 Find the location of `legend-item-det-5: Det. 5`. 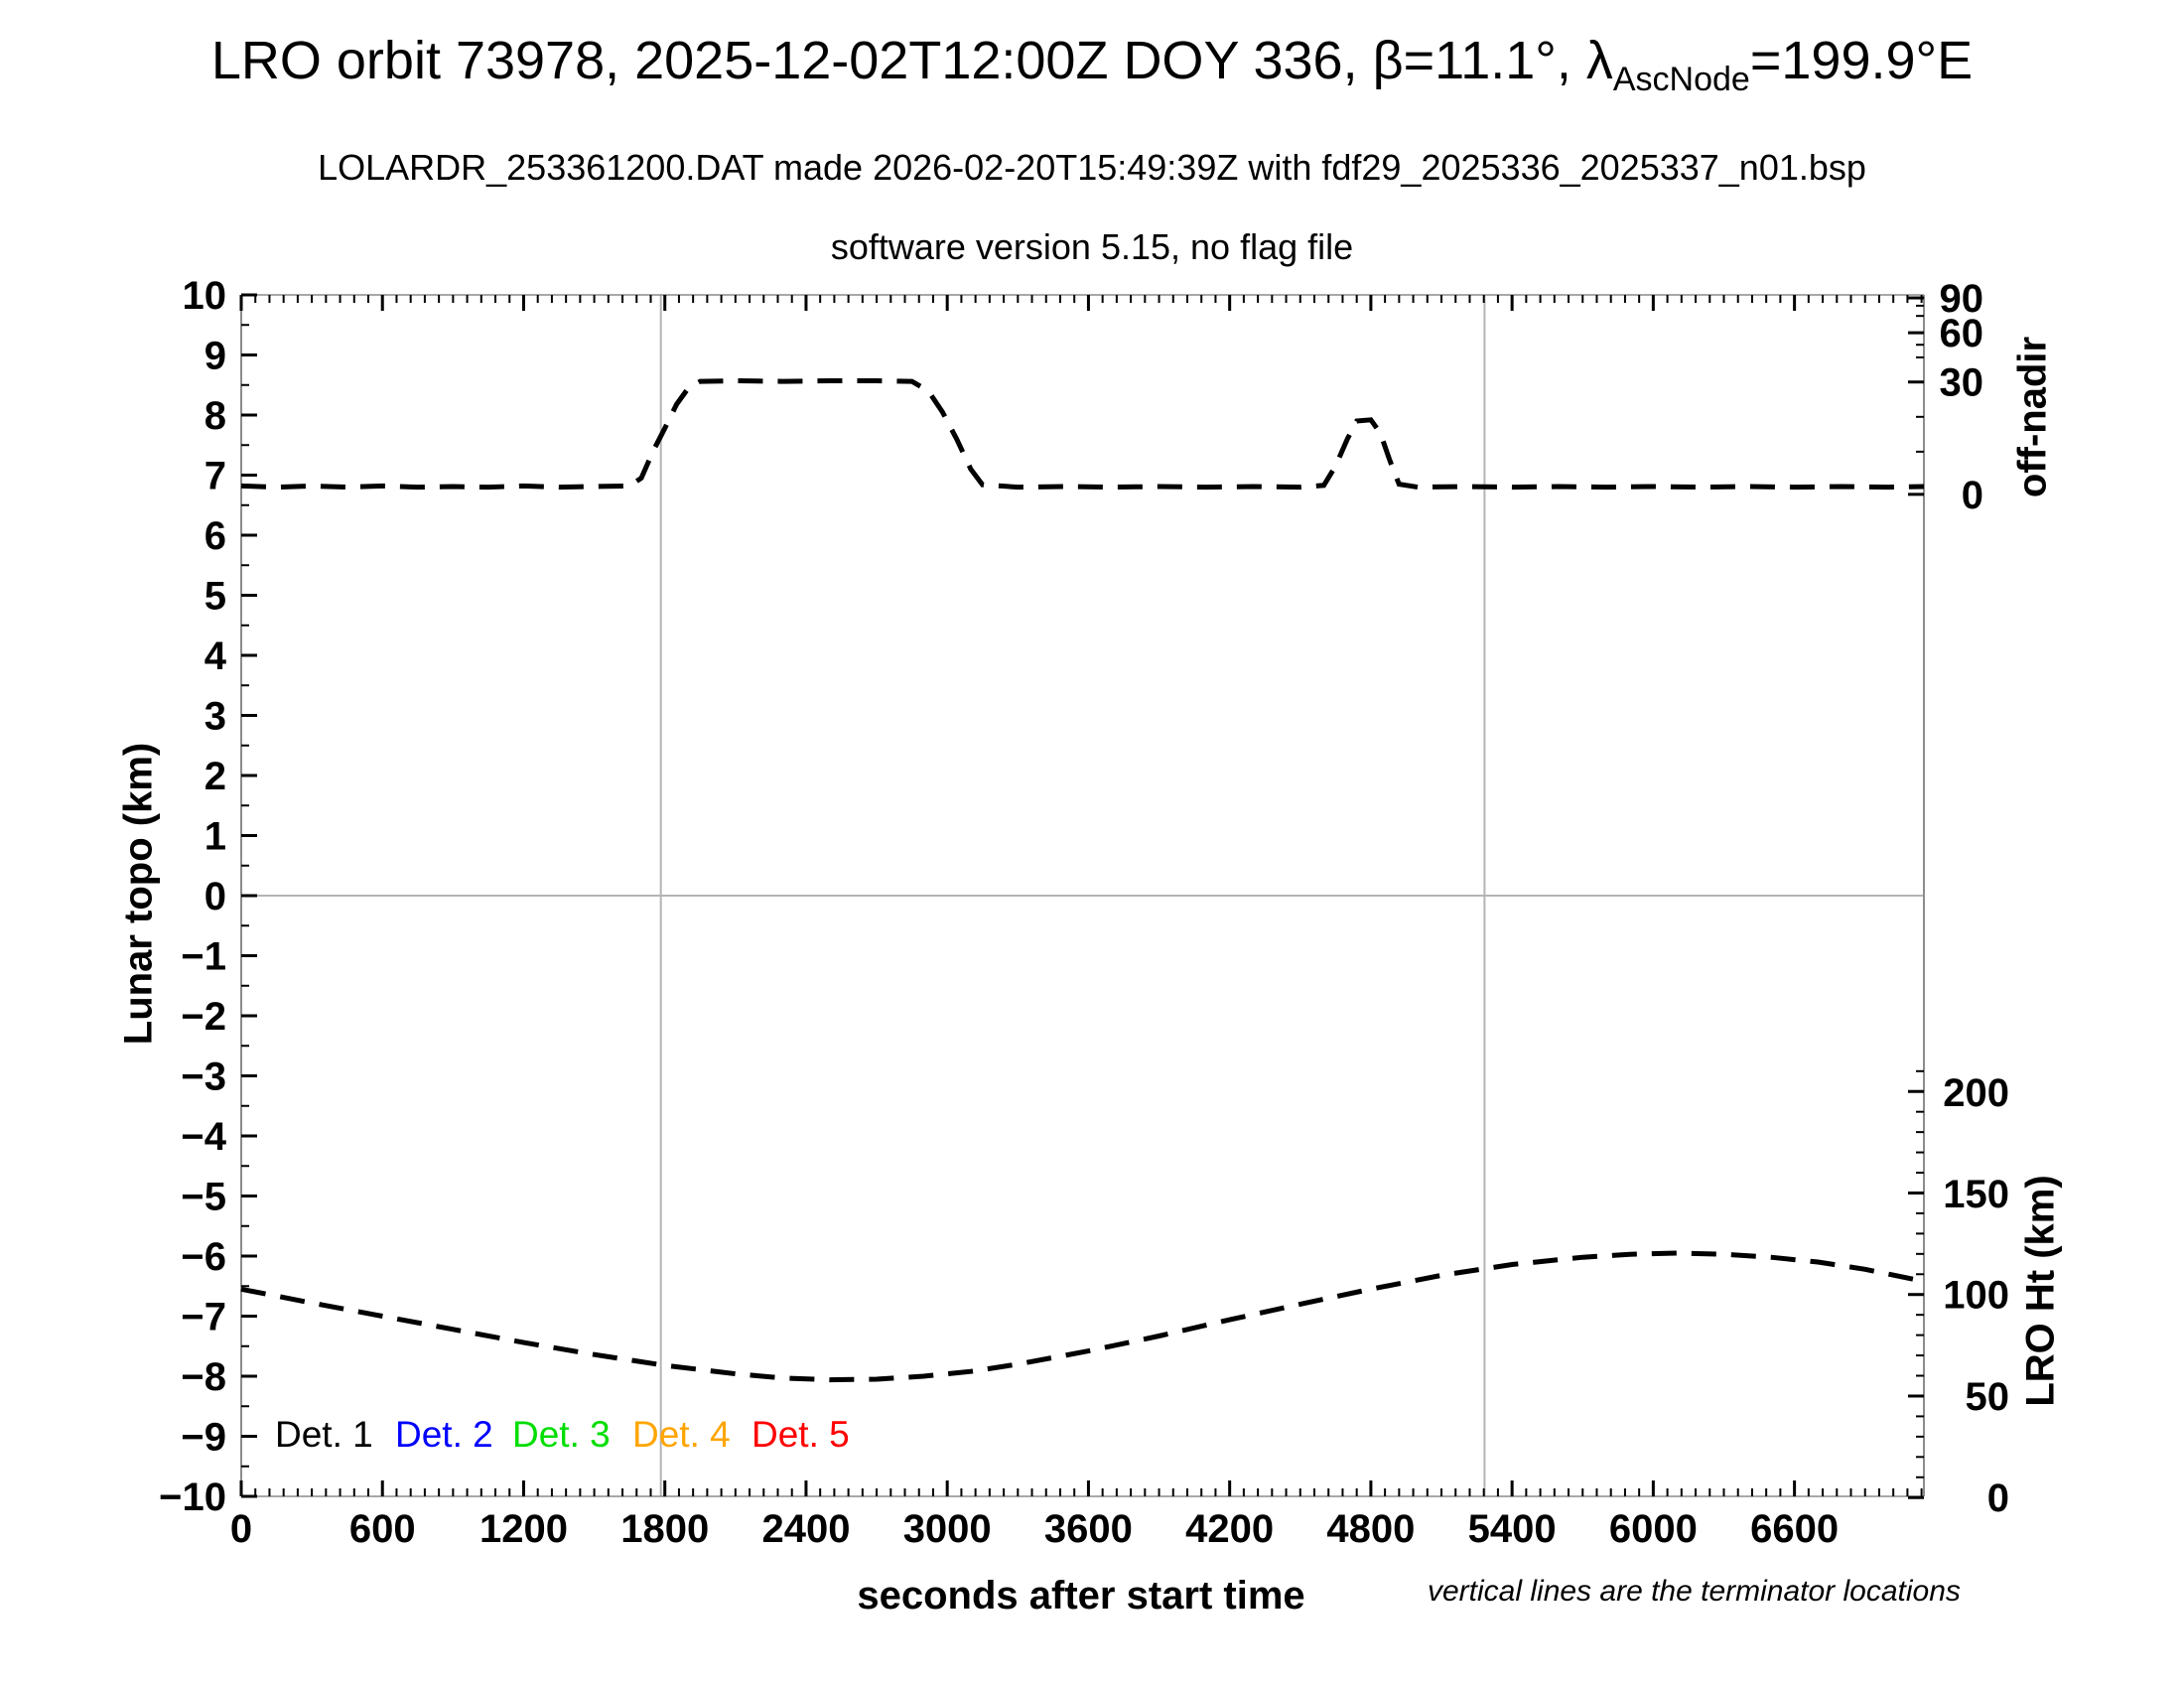

legend-item-det-5: Det. 5 is located at coordinates (800, 1434).